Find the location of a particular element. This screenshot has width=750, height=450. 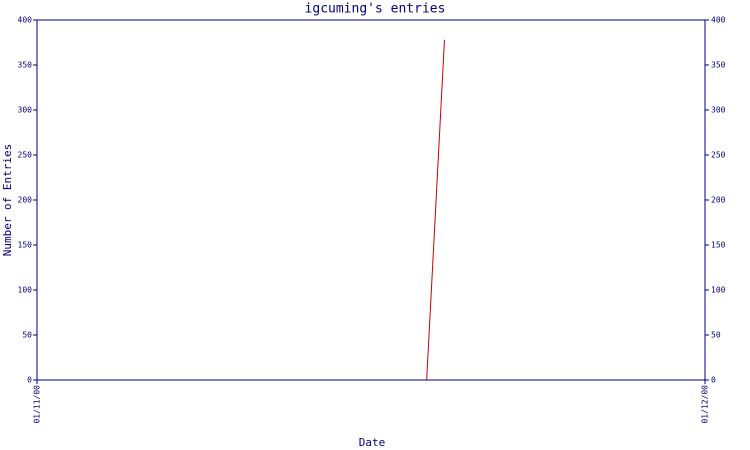

y2-tick-label: 400 is located at coordinates (718, 20).